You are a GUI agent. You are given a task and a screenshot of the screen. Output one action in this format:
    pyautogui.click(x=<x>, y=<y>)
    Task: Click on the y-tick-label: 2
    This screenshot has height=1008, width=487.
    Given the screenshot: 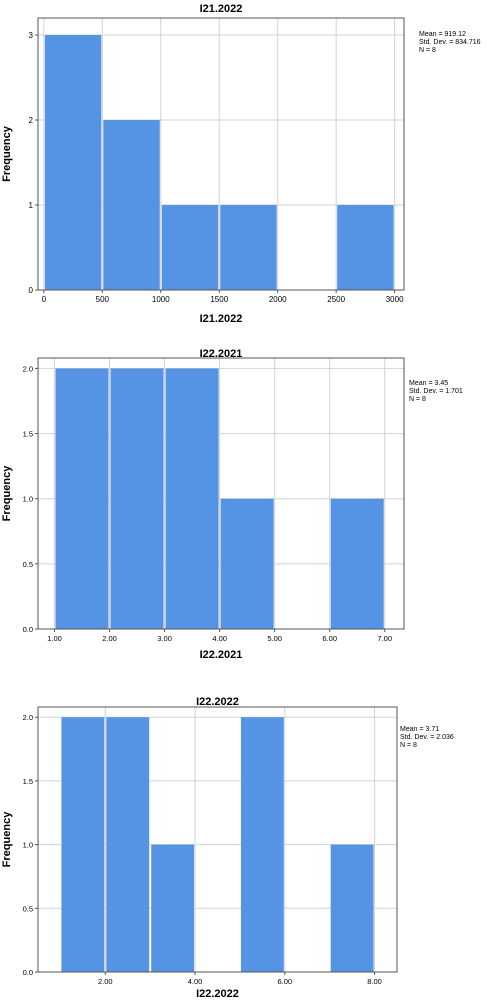 What is the action you would take?
    pyautogui.click(x=31, y=120)
    